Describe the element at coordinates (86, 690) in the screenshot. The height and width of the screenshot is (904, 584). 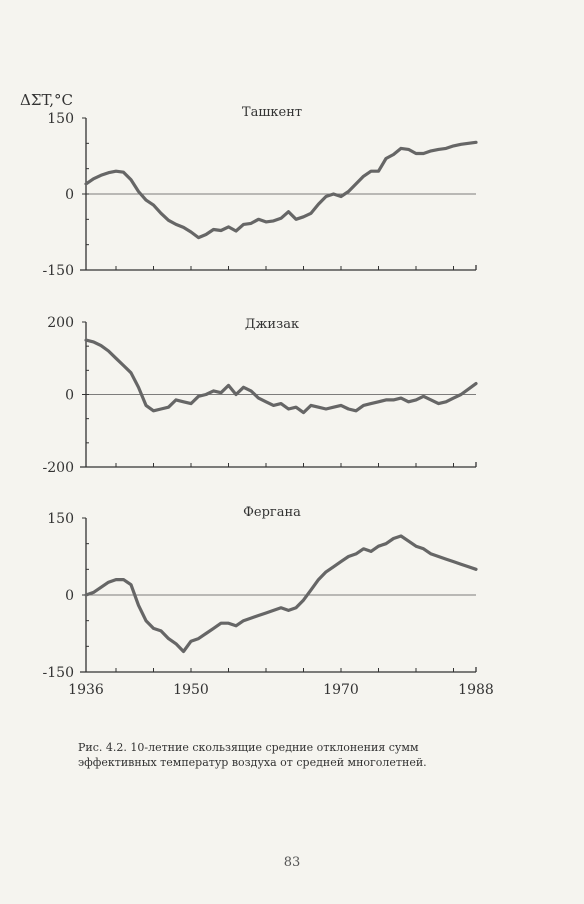
I see `x-tick-label: 1936` at that location.